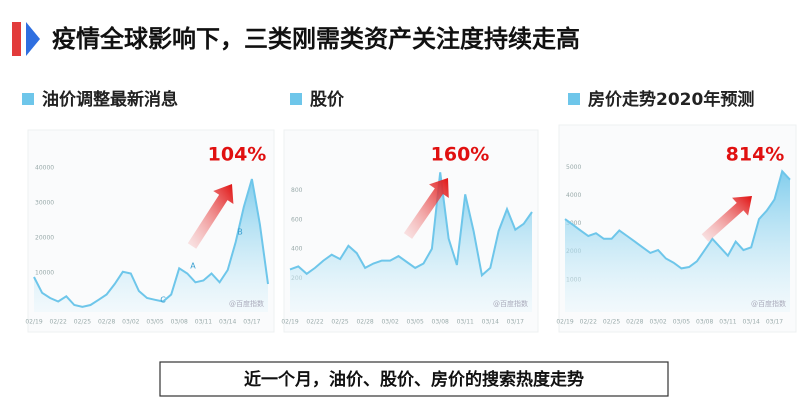  What do you see at coordinates (163, 300) in the screenshot?
I see `point-label: C` at bounding box center [163, 300].